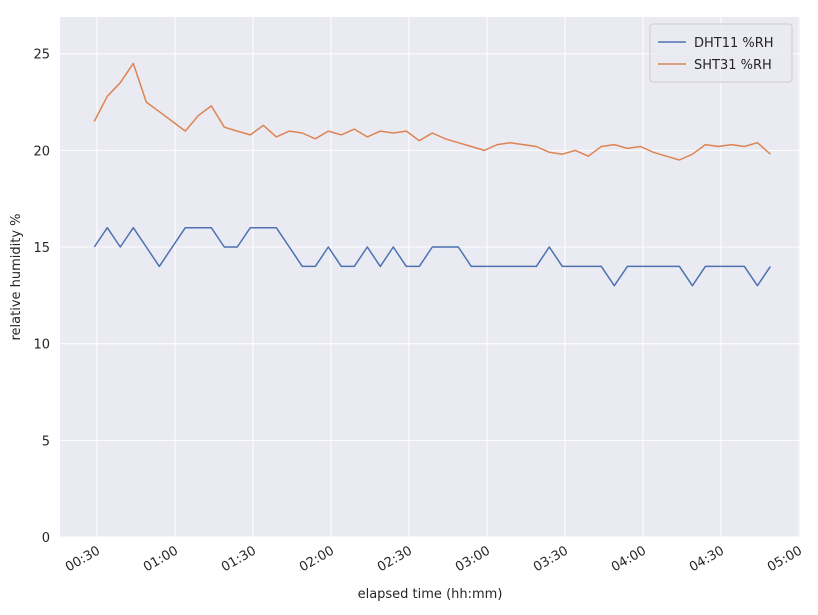 The image size is (818, 615). What do you see at coordinates (46, 441) in the screenshot?
I see `y-tick-label: 5` at bounding box center [46, 441].